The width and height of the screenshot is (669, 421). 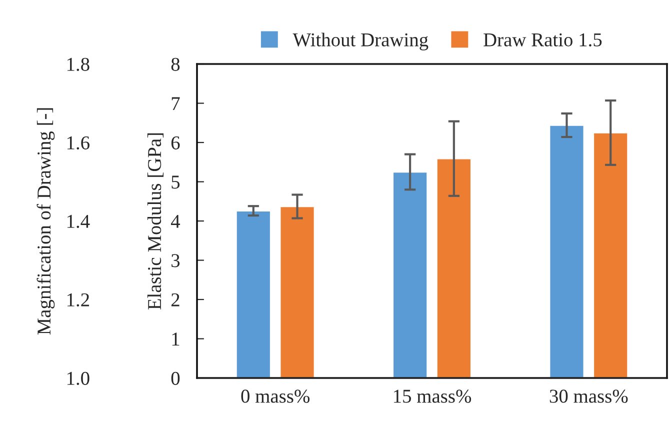 What do you see at coordinates (176, 339) in the screenshot?
I see `y-tick-label: 1` at bounding box center [176, 339].